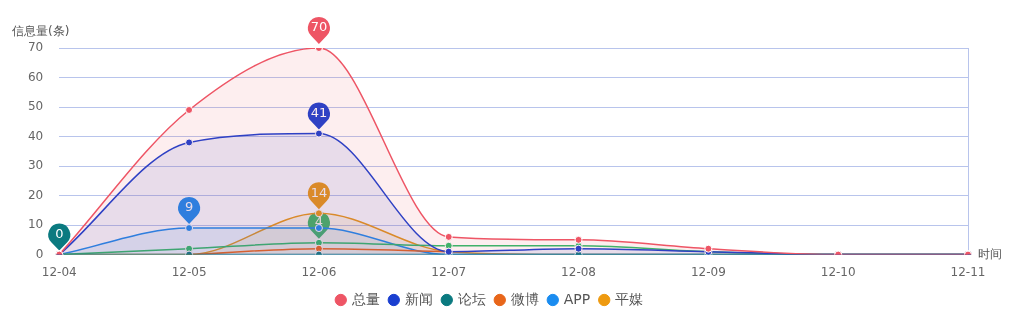 Image resolution: width=1024 pixels, height=325 pixels. I want to click on annotation: 41, so click(319, 112).